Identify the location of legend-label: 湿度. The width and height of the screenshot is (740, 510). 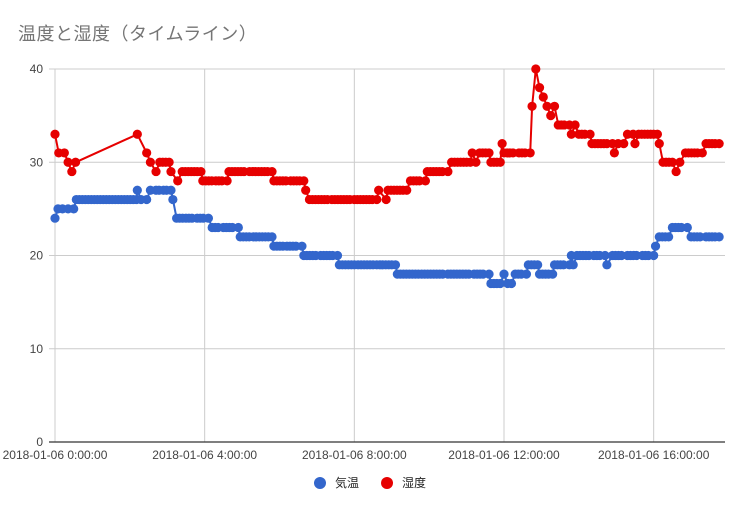
(414, 483).